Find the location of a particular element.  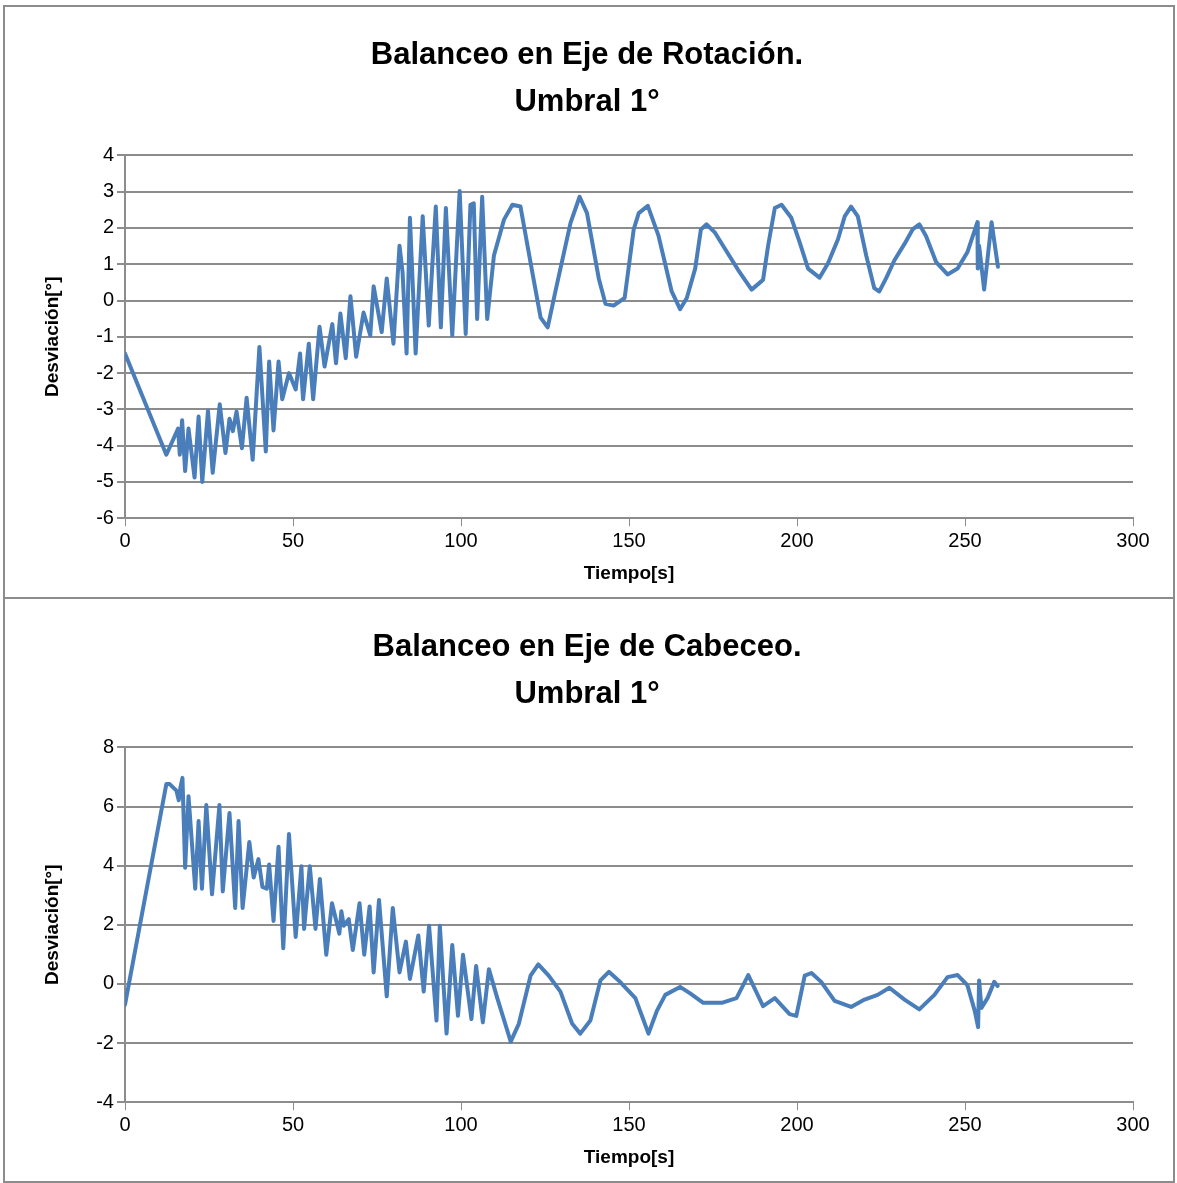

chart-title: Balanceo en Eje de Cabeceo. is located at coordinates (587, 646).